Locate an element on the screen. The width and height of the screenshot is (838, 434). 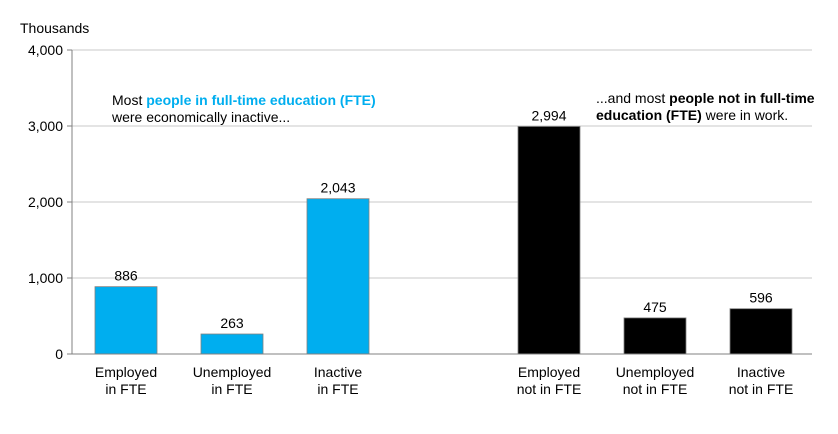
data-label: 2,994 is located at coordinates (548, 115).